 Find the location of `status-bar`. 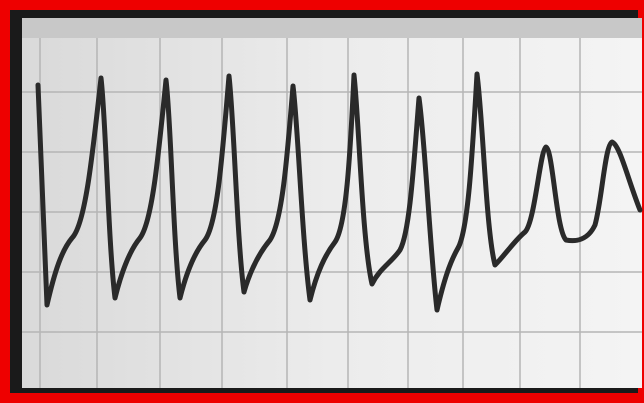

status-bar is located at coordinates (332, 28).